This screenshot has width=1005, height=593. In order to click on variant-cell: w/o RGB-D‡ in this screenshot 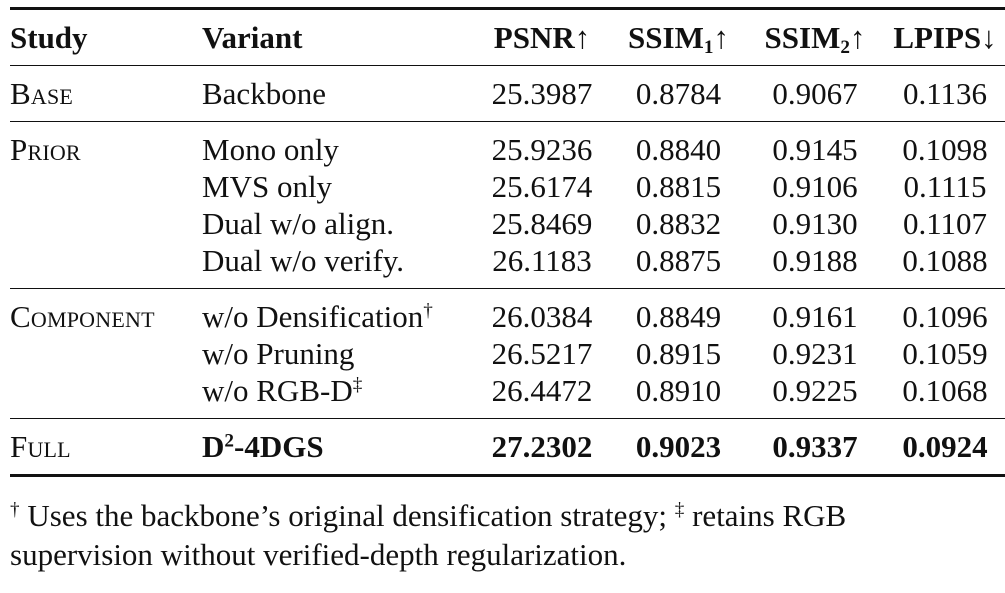, I will do `click(337, 395)`.